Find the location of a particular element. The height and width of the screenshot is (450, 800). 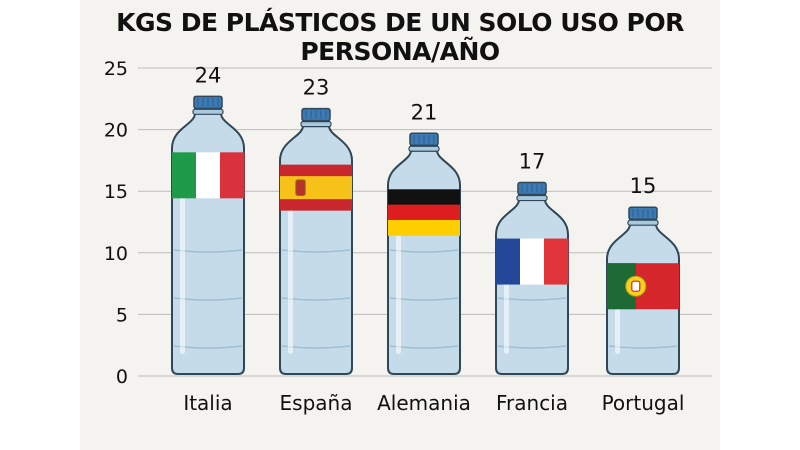

france-flag is located at coordinates (532, 261).